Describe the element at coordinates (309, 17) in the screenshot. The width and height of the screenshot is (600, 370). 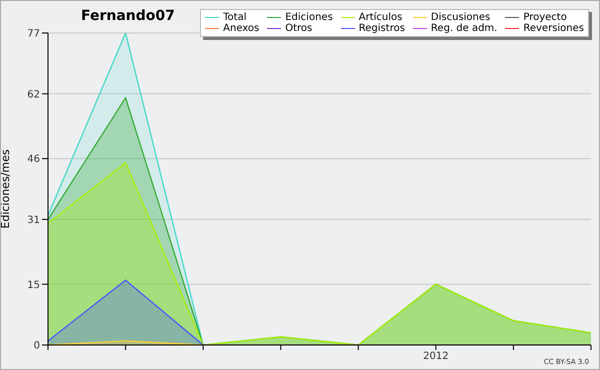
I see `legend-label: Ediciones` at that location.